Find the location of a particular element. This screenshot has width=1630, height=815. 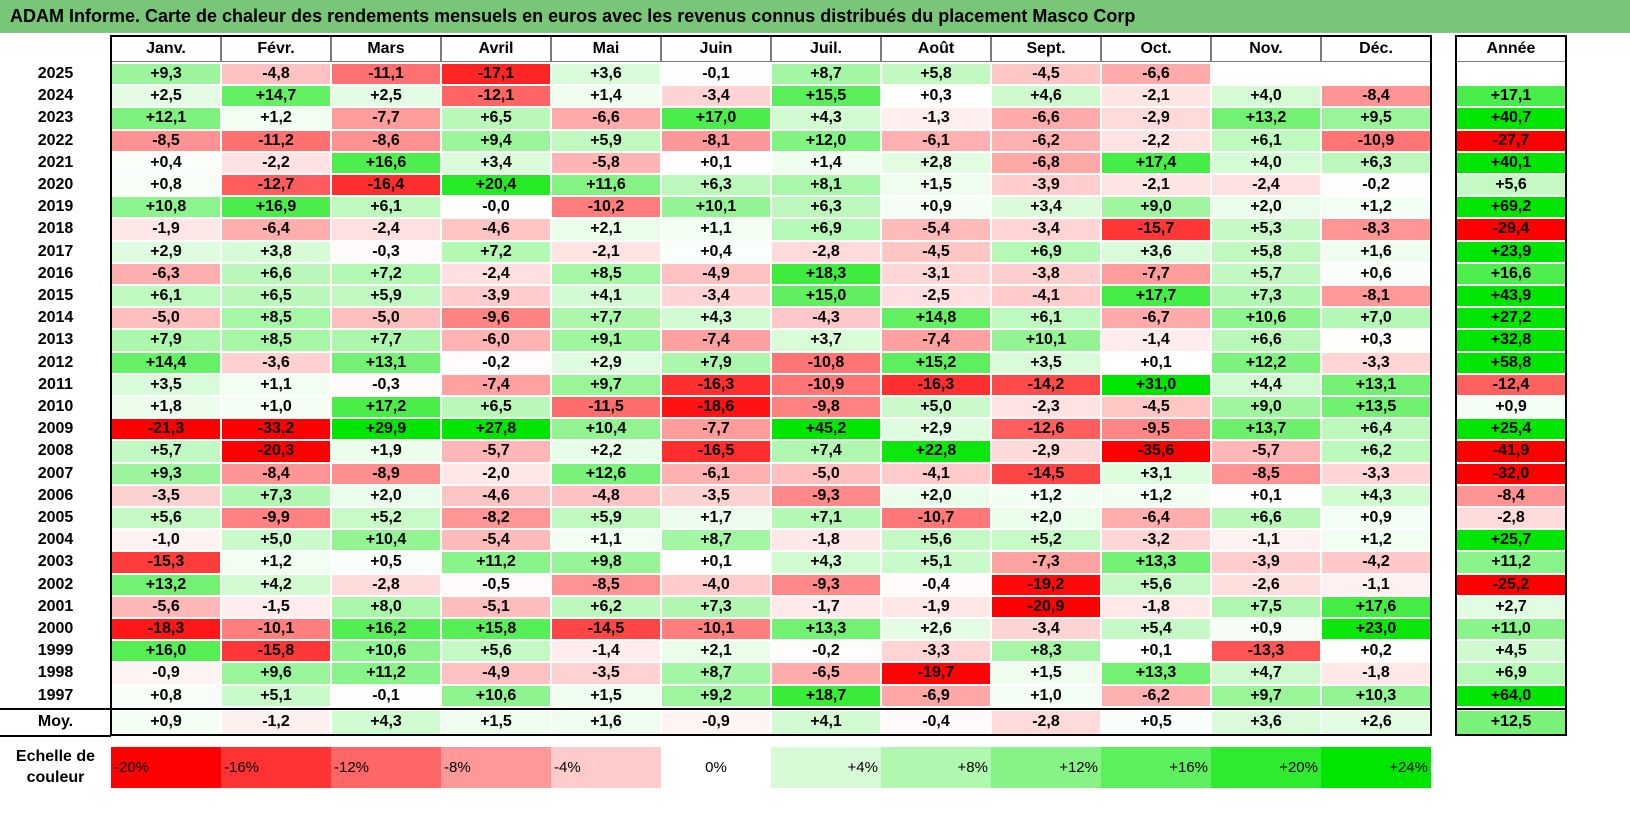

heatmap-cell: +6,9 is located at coordinates (826, 229).